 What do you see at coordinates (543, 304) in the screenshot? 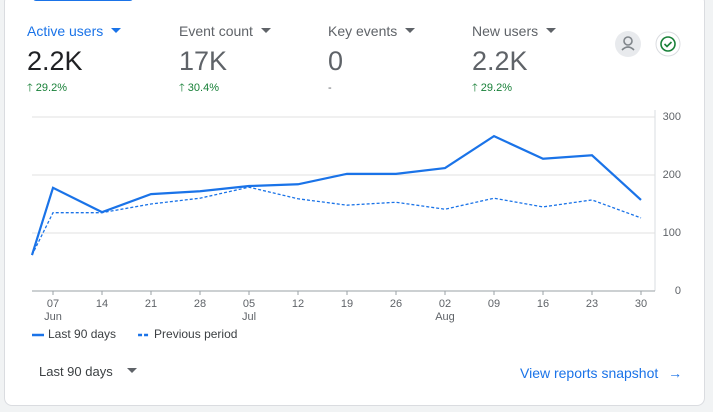
I see `x-tick-label: 16` at bounding box center [543, 304].